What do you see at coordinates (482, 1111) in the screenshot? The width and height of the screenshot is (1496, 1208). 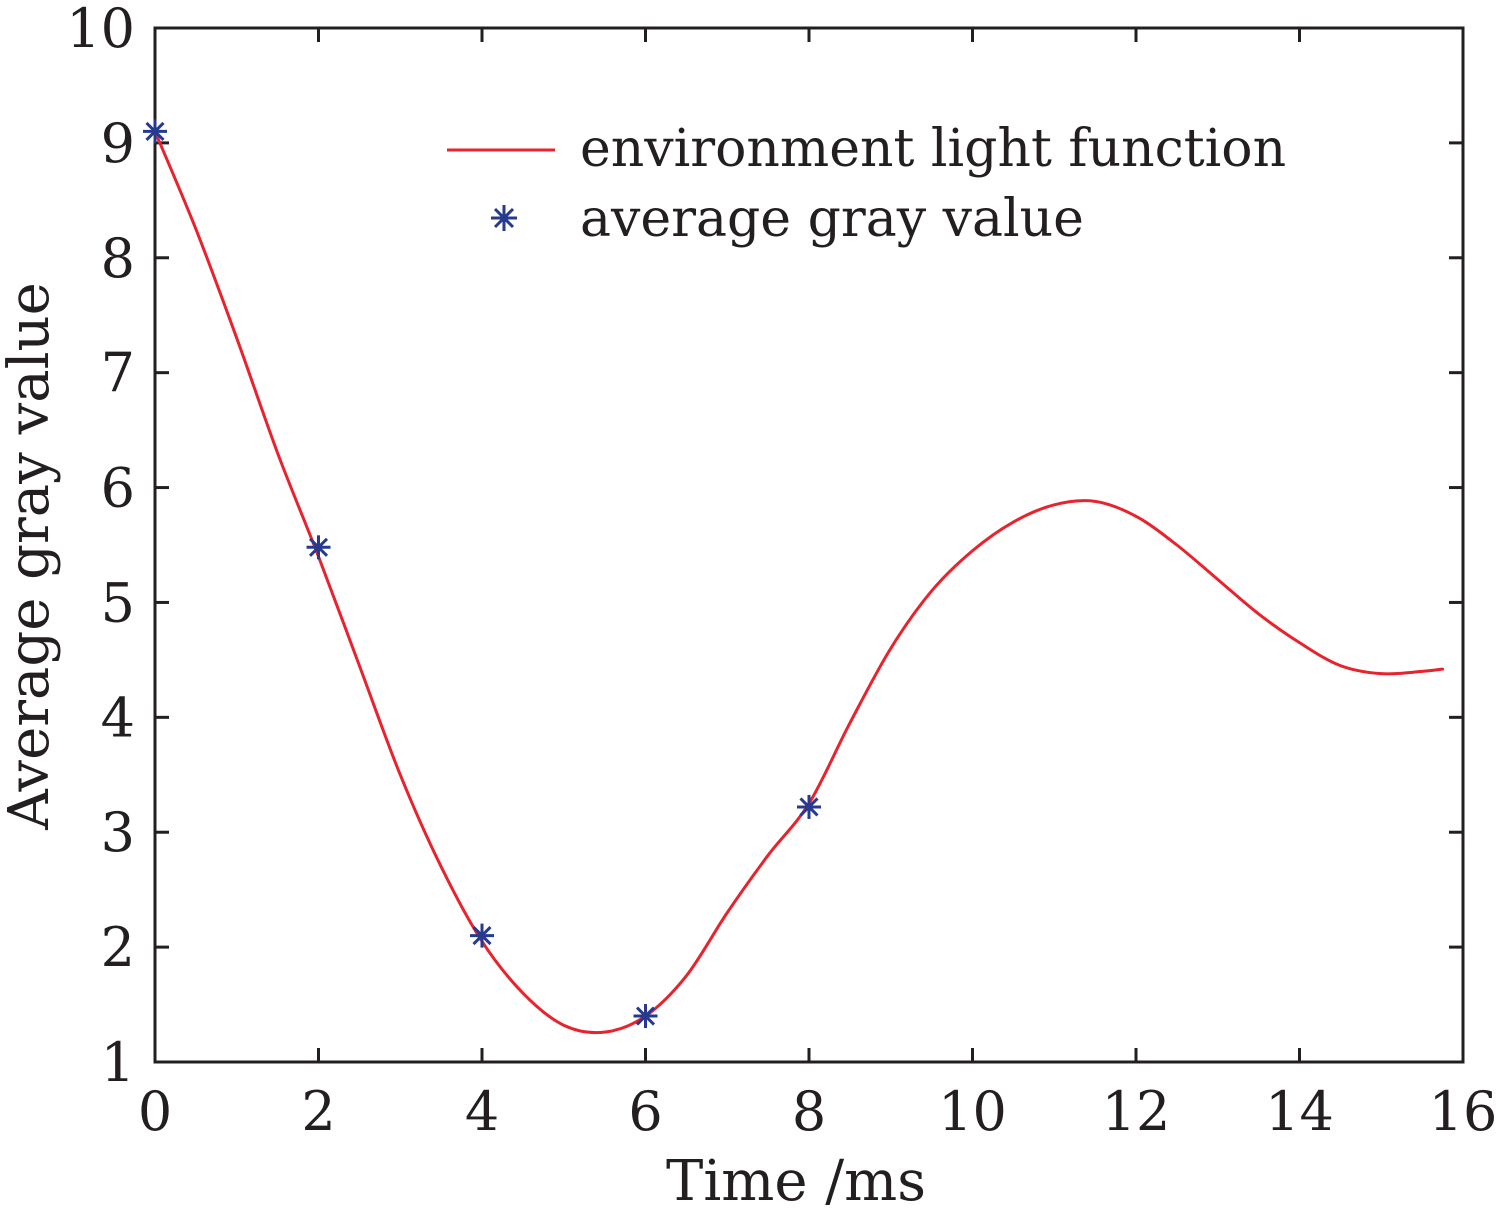 I see `x-tick-label: 4` at bounding box center [482, 1111].